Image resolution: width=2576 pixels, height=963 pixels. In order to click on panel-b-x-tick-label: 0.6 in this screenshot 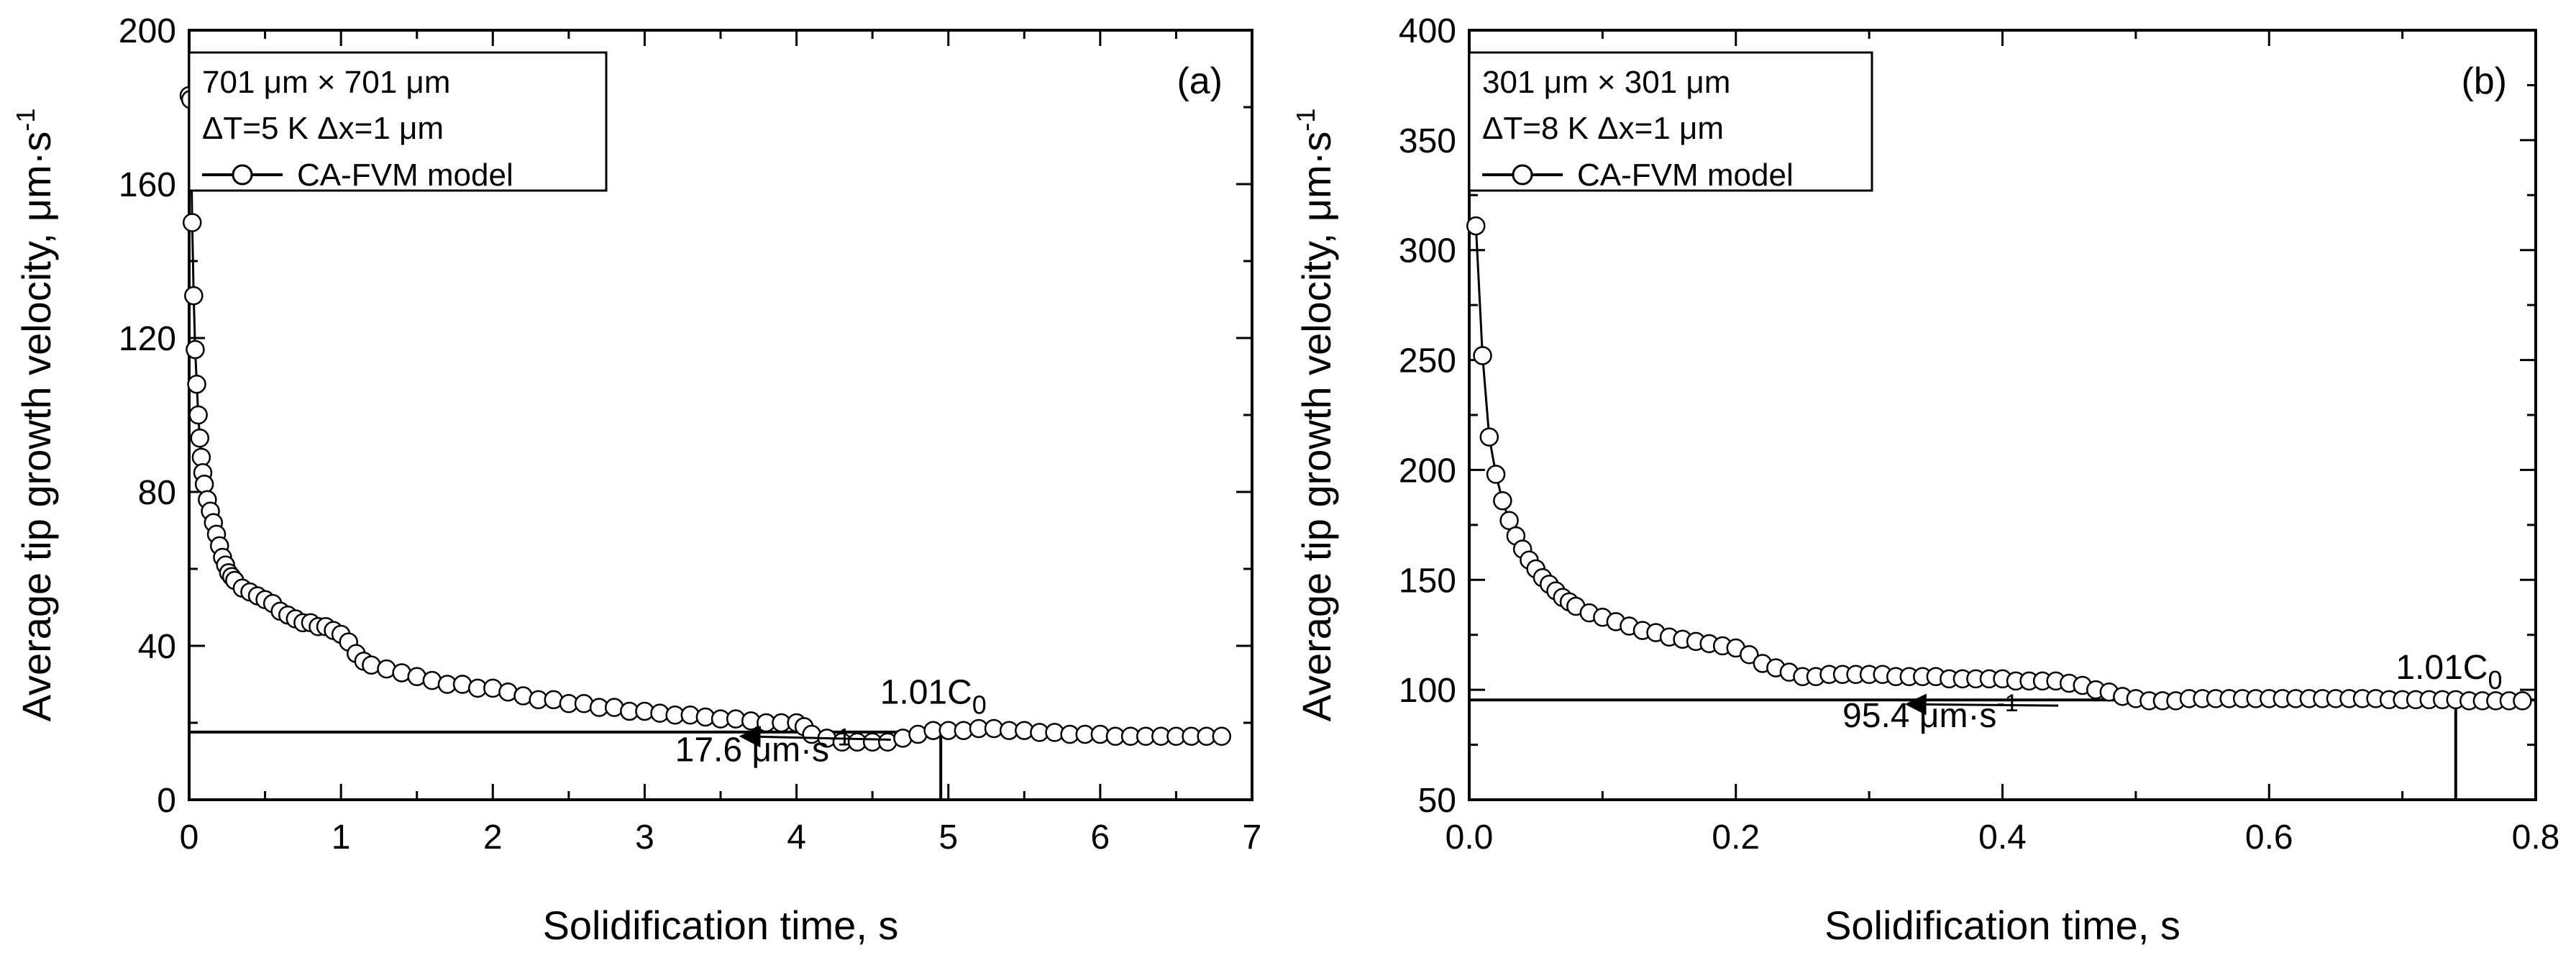, I will do `click(2269, 837)`.